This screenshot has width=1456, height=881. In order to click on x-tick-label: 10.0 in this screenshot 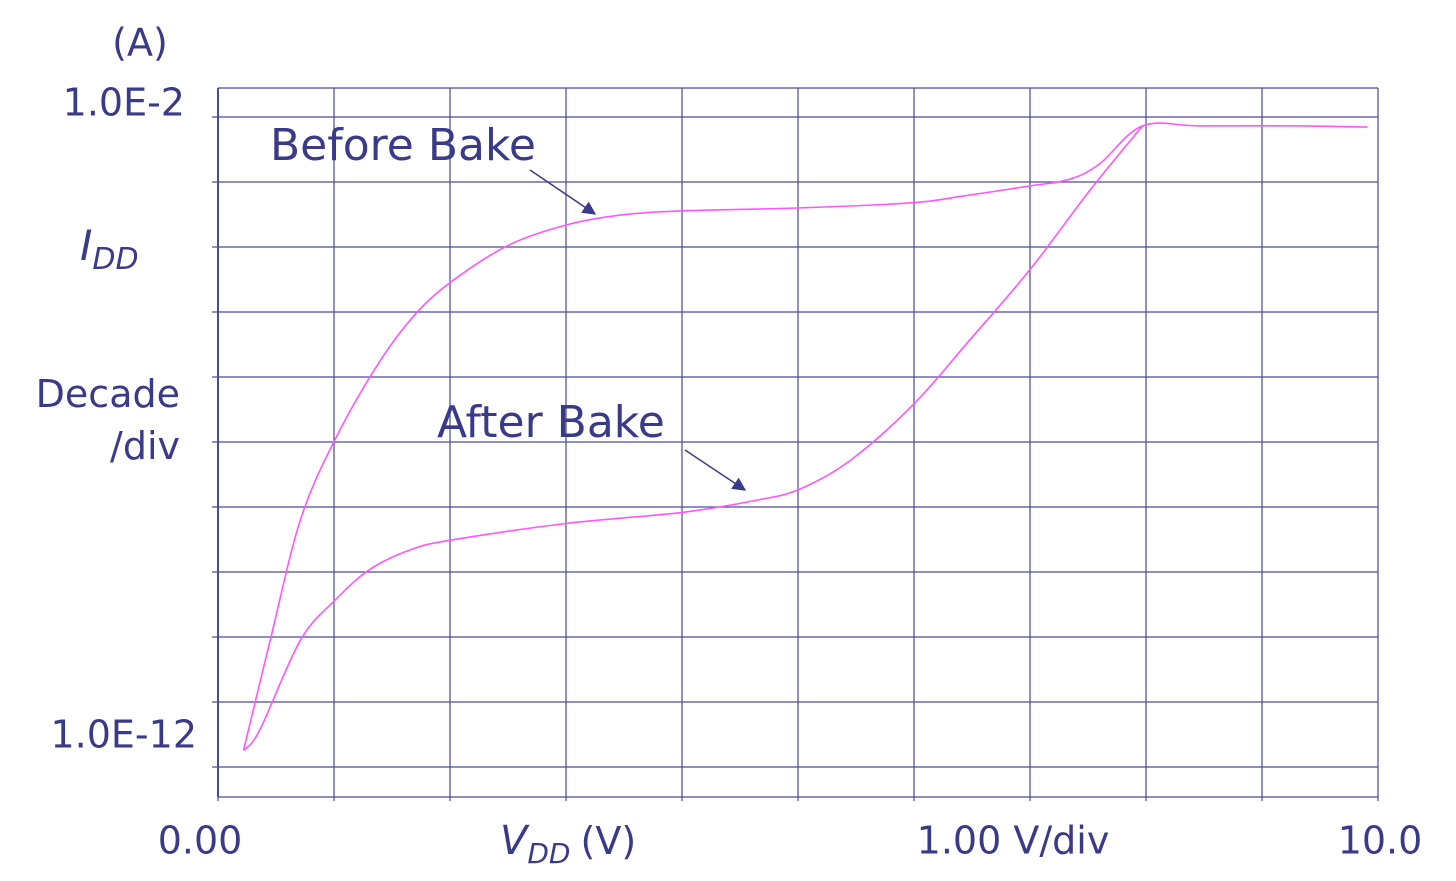, I will do `click(1380, 841)`.